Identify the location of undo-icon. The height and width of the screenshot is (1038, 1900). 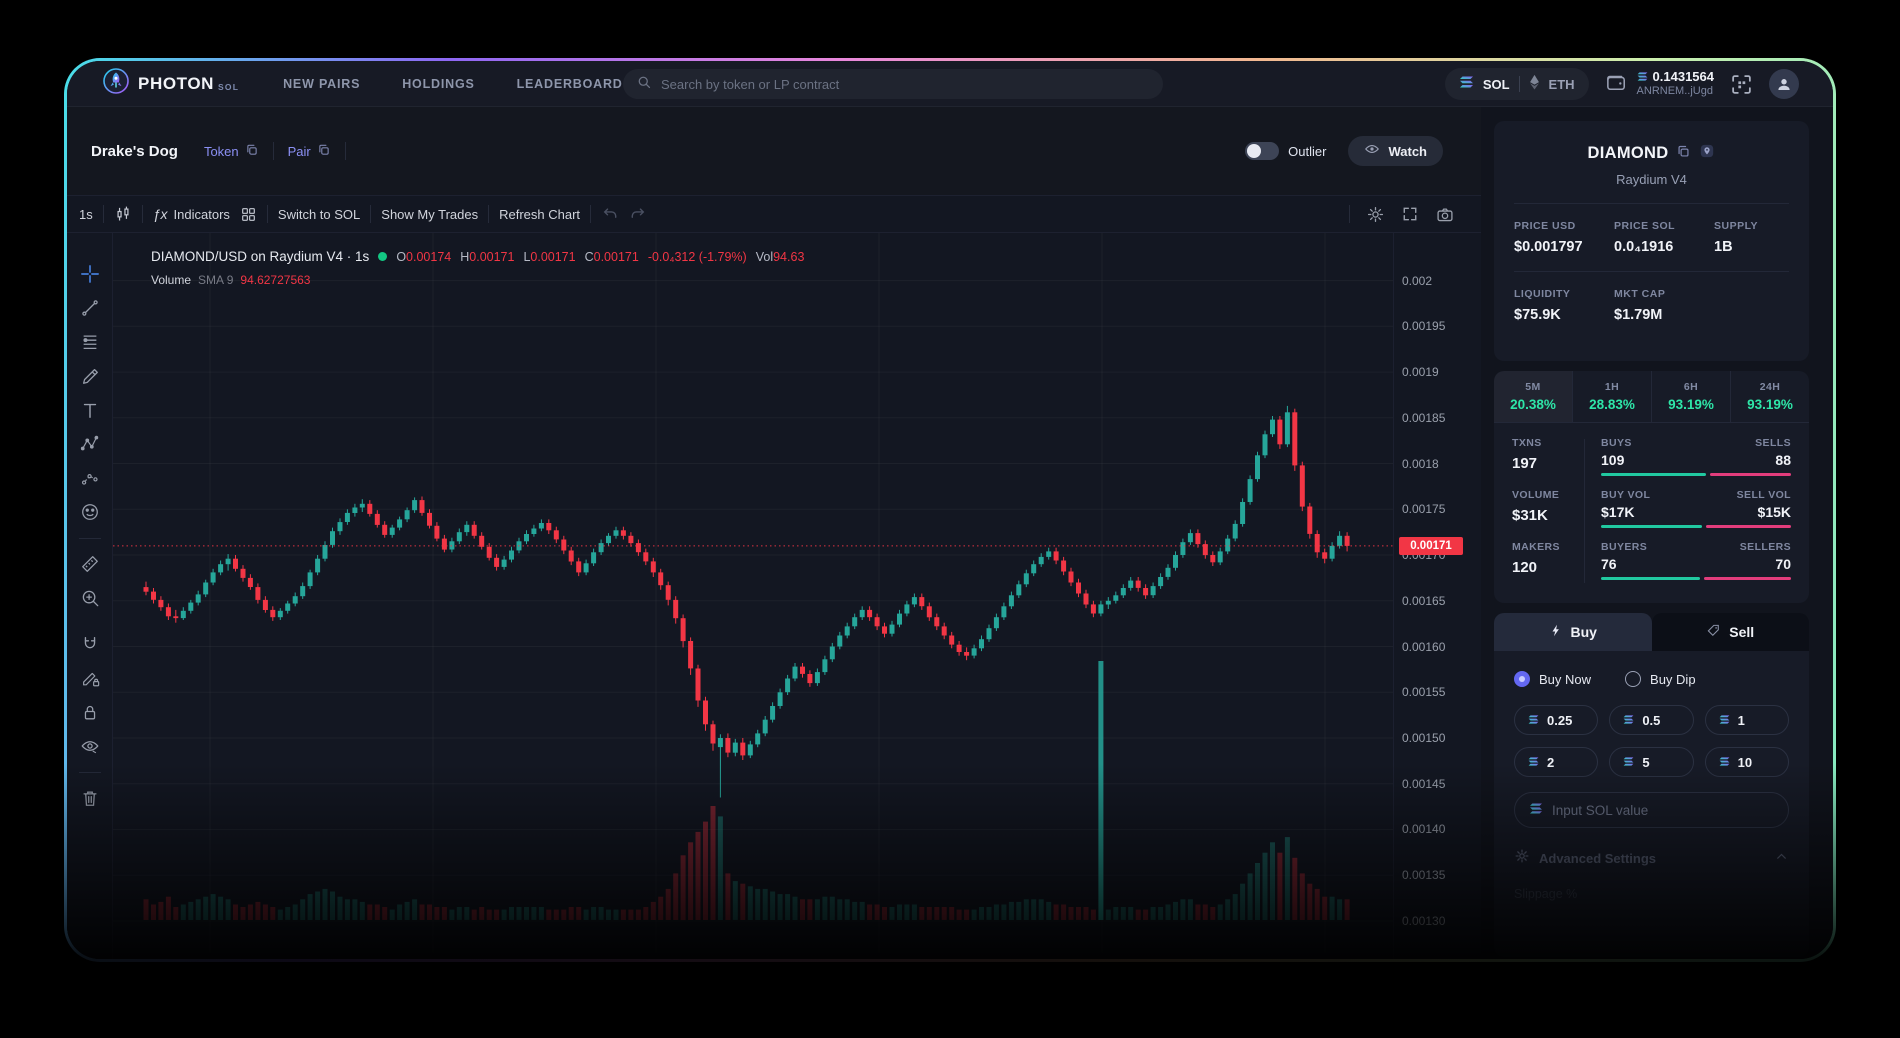
(610, 214).